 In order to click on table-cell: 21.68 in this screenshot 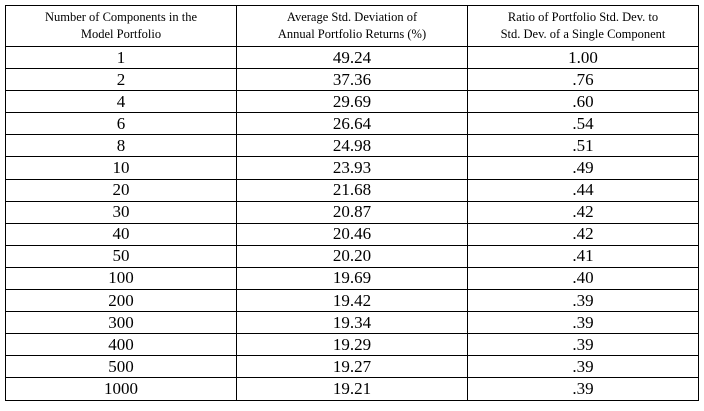, I will do `click(352, 190)`.